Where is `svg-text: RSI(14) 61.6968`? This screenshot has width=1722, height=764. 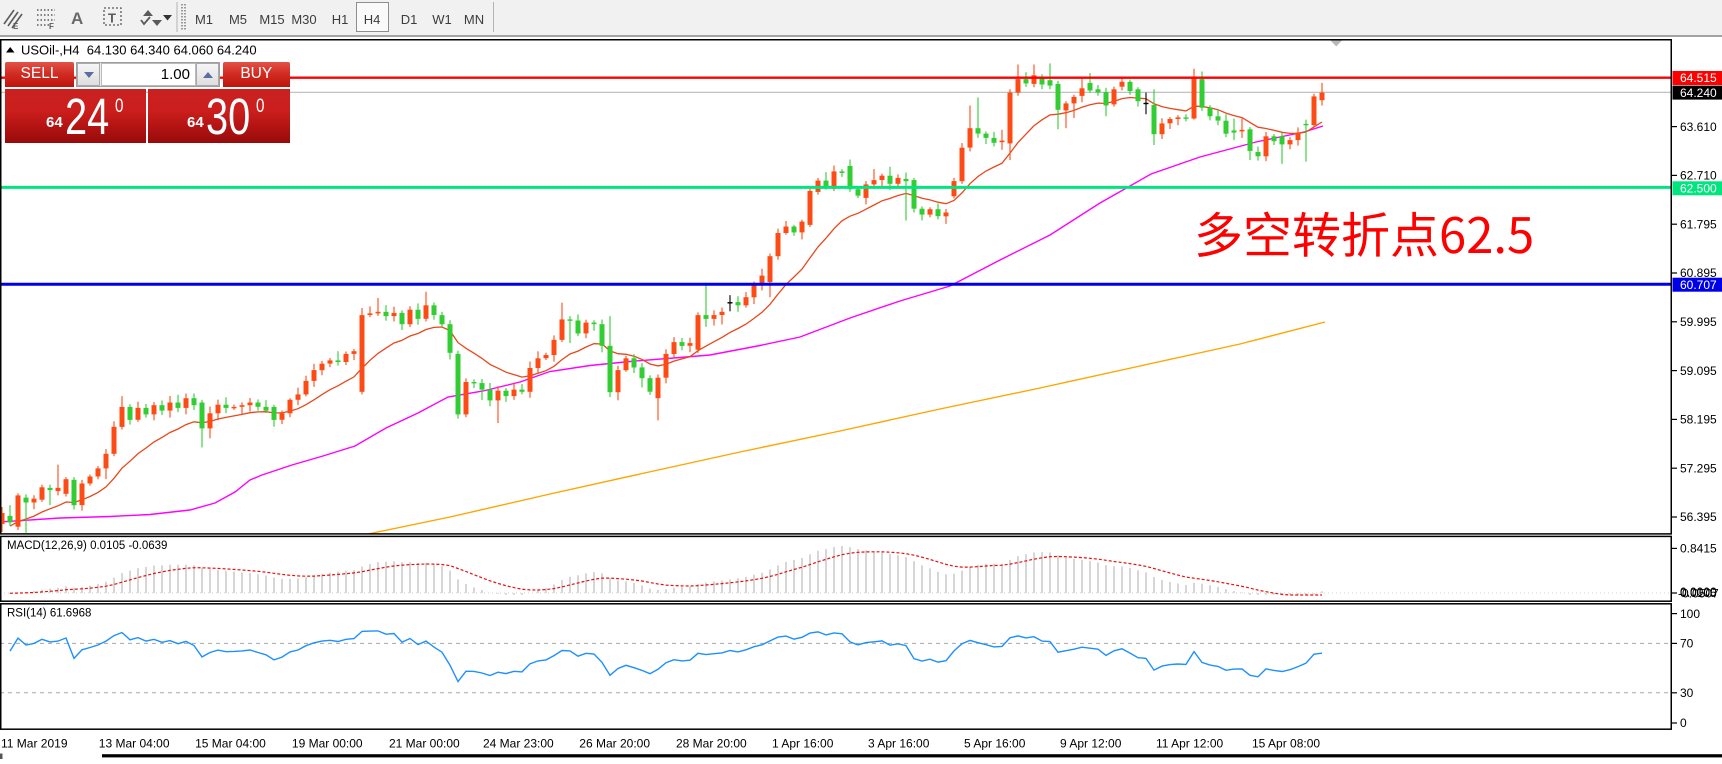
svg-text: RSI(14) 61.6968 is located at coordinates (49, 614).